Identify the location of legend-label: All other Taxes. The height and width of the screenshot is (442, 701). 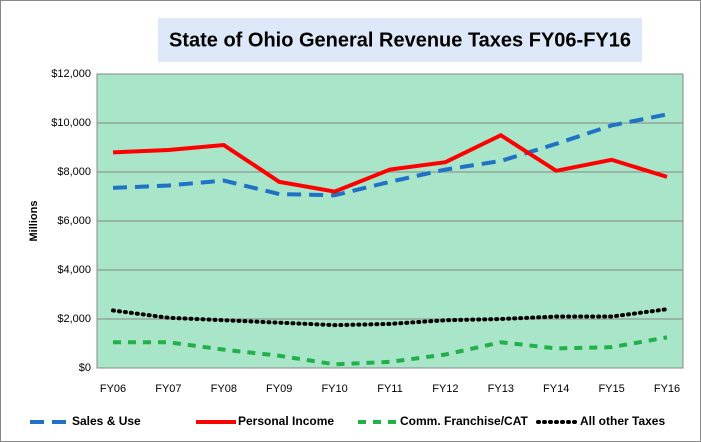
(622, 421).